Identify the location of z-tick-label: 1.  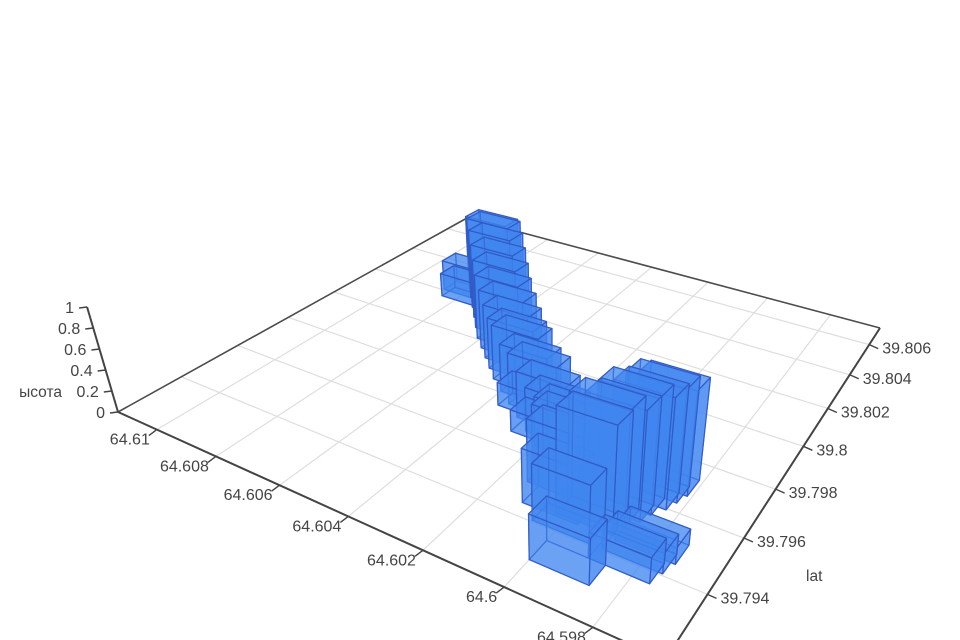
(69, 308).